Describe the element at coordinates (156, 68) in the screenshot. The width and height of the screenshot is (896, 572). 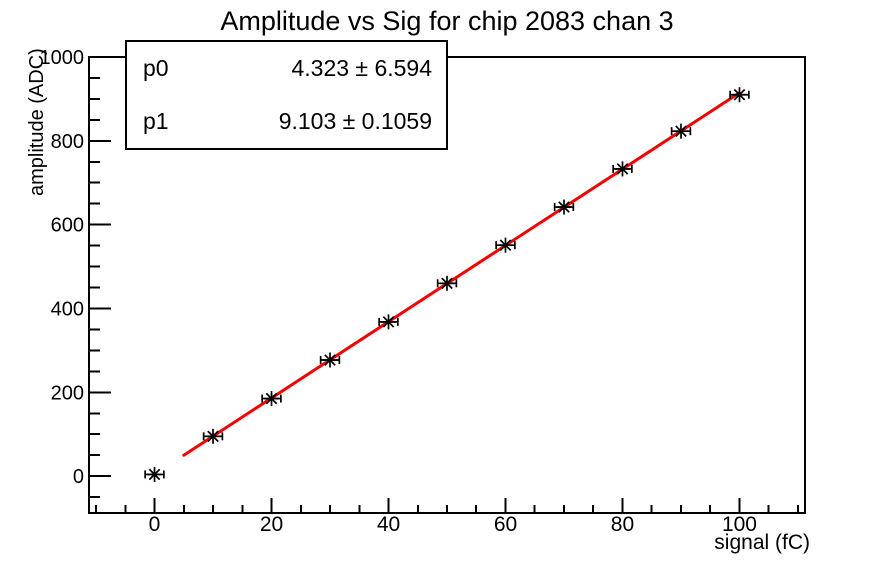
I see `param-name-p0: p0` at that location.